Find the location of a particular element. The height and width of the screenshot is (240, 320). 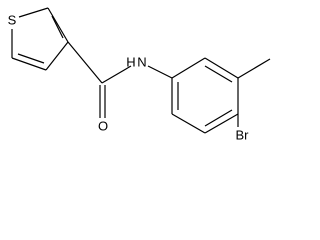

atom-label: H is located at coordinates (130, 61).